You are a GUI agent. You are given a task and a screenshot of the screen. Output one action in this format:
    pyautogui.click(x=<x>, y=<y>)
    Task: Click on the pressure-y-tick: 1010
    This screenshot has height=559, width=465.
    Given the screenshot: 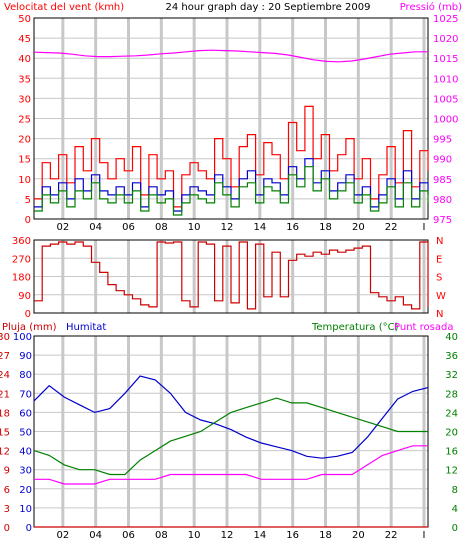 What is the action you would take?
    pyautogui.click(x=445, y=79)
    